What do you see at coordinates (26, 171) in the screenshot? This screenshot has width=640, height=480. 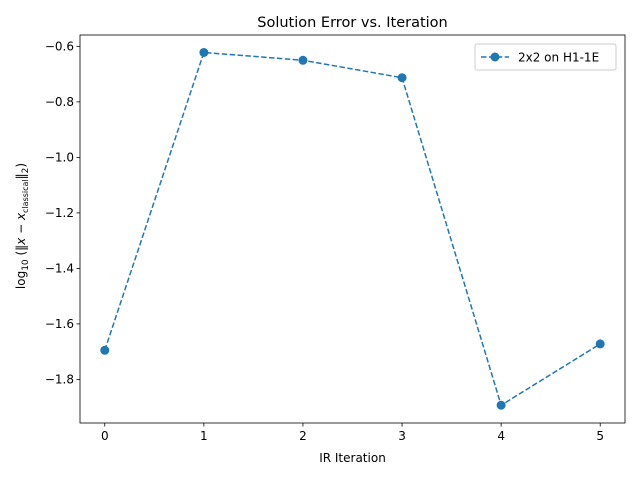 I see `y-label-norm-sub: 2` at bounding box center [26, 171].